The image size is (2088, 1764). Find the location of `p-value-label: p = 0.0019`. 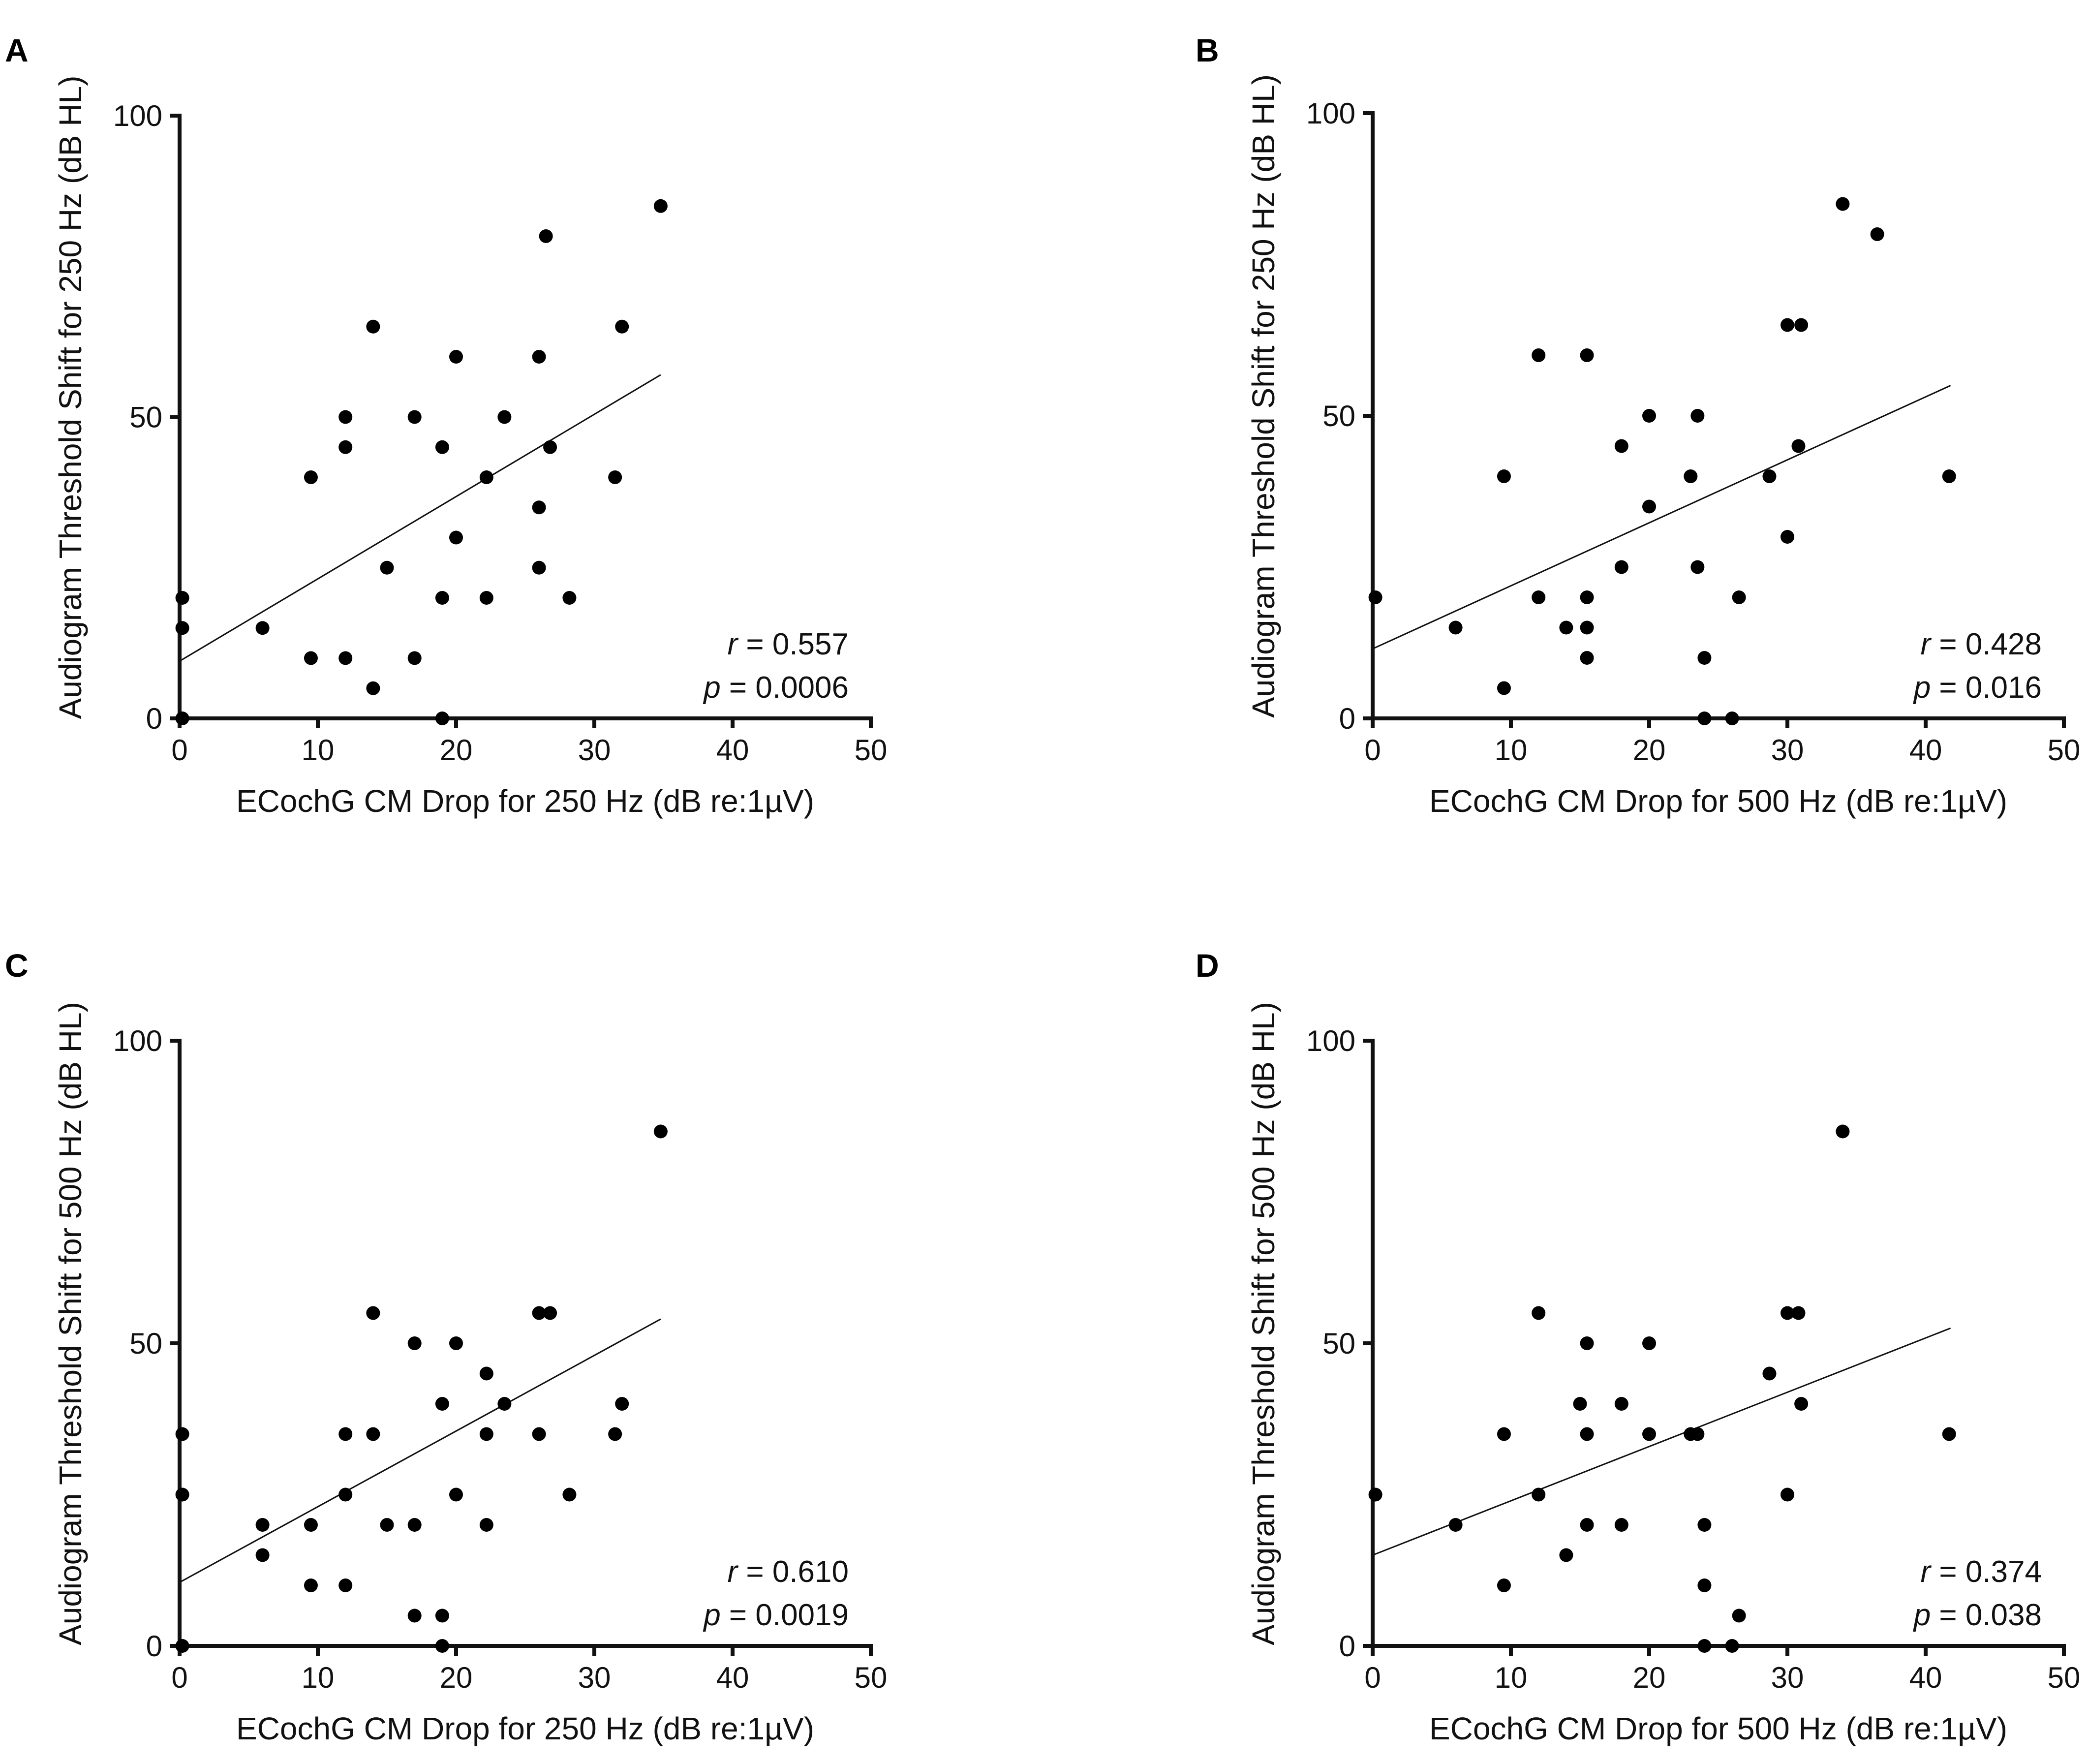

p-value-label: p = 0.0019 is located at coordinates (776, 1615).